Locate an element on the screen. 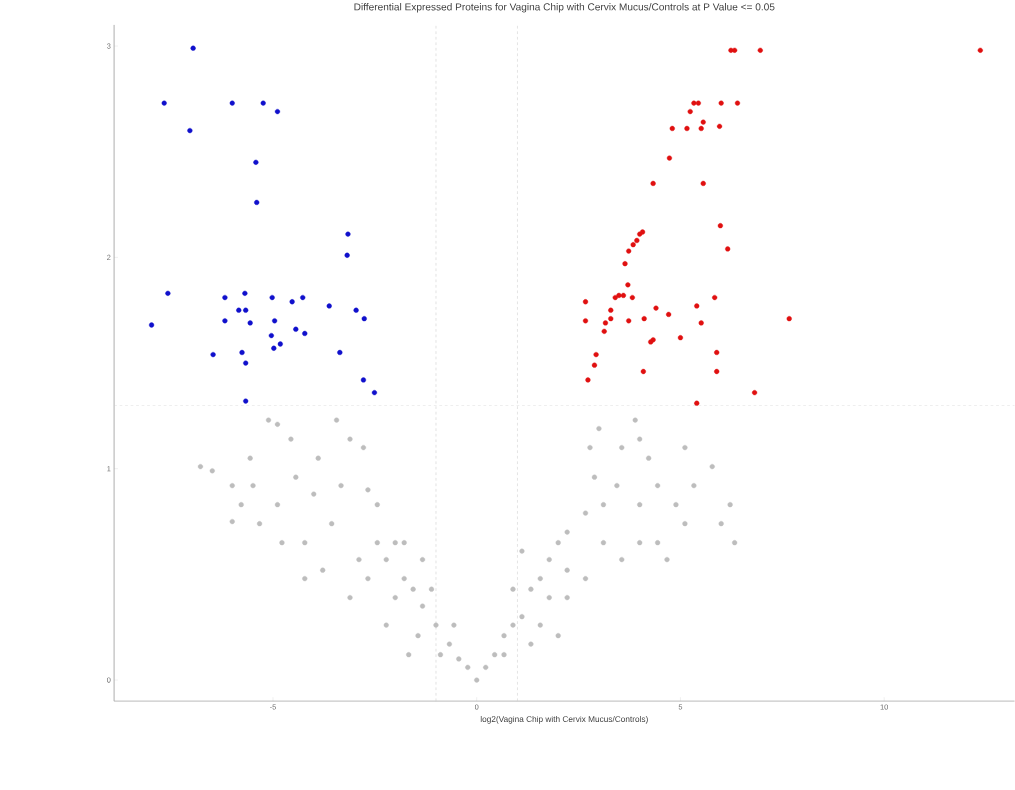  chart-title: Differential Expressed Proteins for Vagina Chip with Cervix Mucus/Controls at P Value <= 0.05 is located at coordinates (564, 8).